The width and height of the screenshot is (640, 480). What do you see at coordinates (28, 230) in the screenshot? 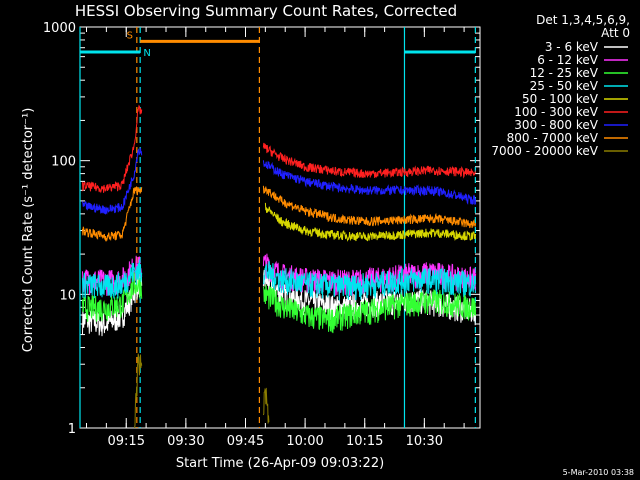
I see `y-axis-label: Corrected Count Rate (s⁻¹ detector⁻¹)` at bounding box center [28, 230].